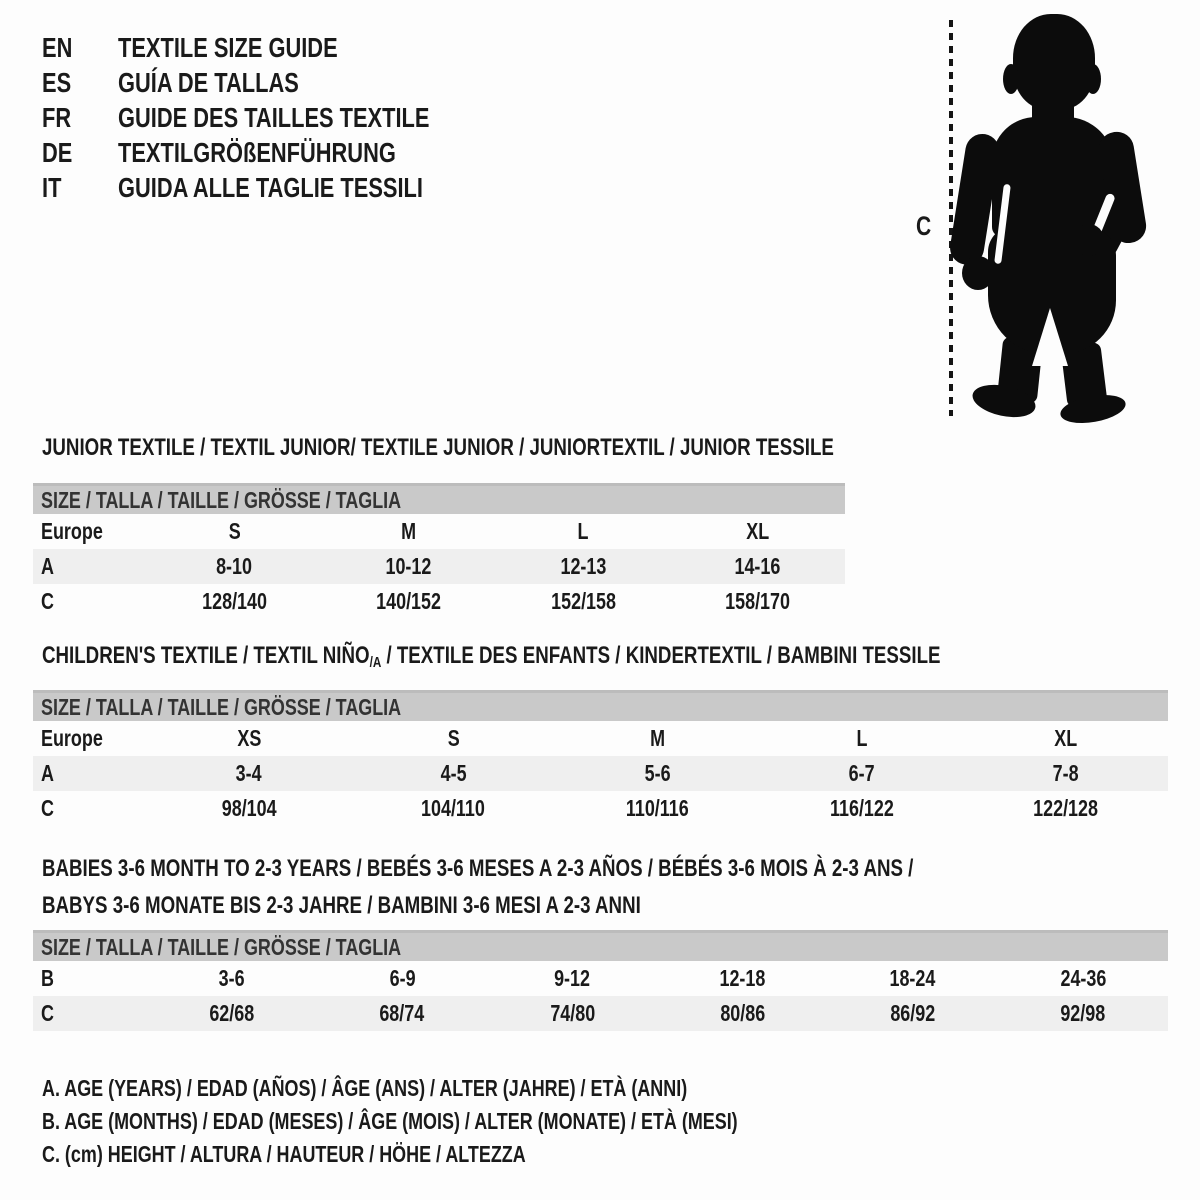  I want to click on table-row-europe: Europe S M L XL, so click(439, 531).